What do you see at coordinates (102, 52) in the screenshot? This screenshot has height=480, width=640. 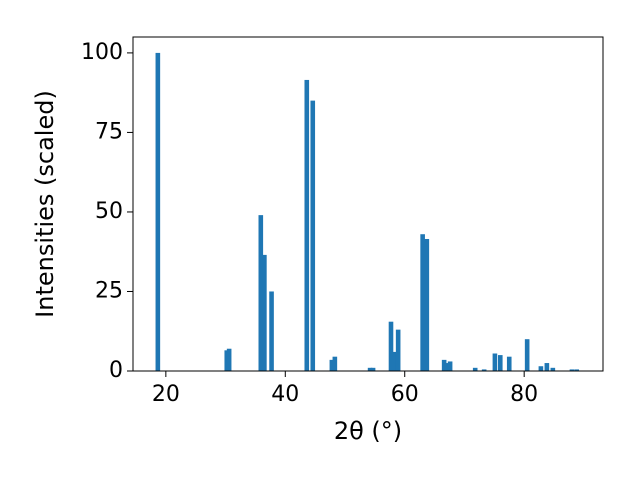 I see `y-tick-label: 100` at bounding box center [102, 52].